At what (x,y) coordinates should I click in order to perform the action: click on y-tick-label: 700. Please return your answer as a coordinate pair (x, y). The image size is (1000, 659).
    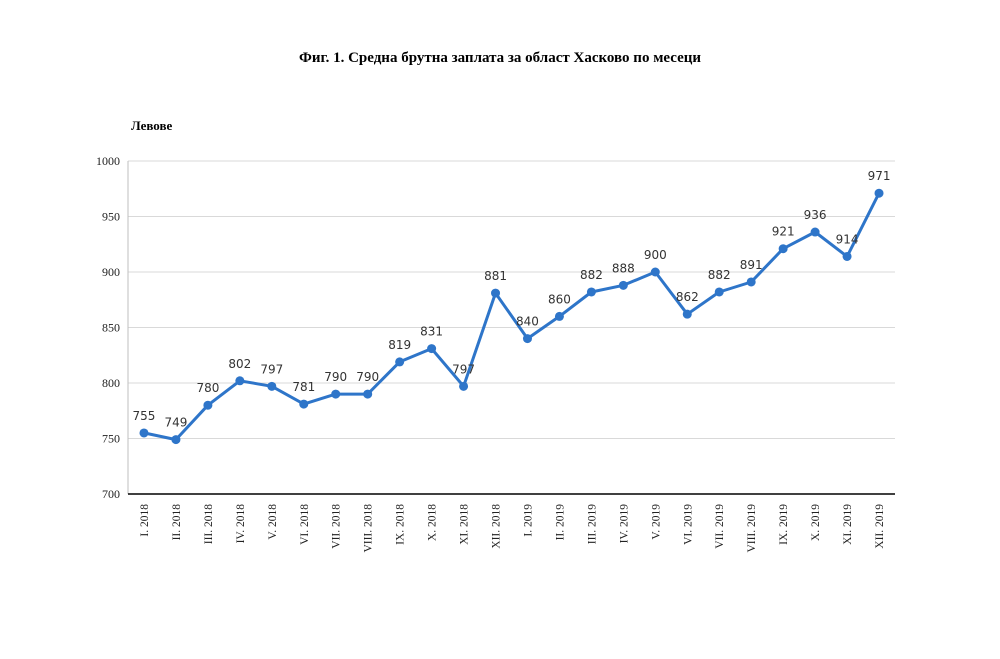
    Looking at the image, I should click on (111, 494).